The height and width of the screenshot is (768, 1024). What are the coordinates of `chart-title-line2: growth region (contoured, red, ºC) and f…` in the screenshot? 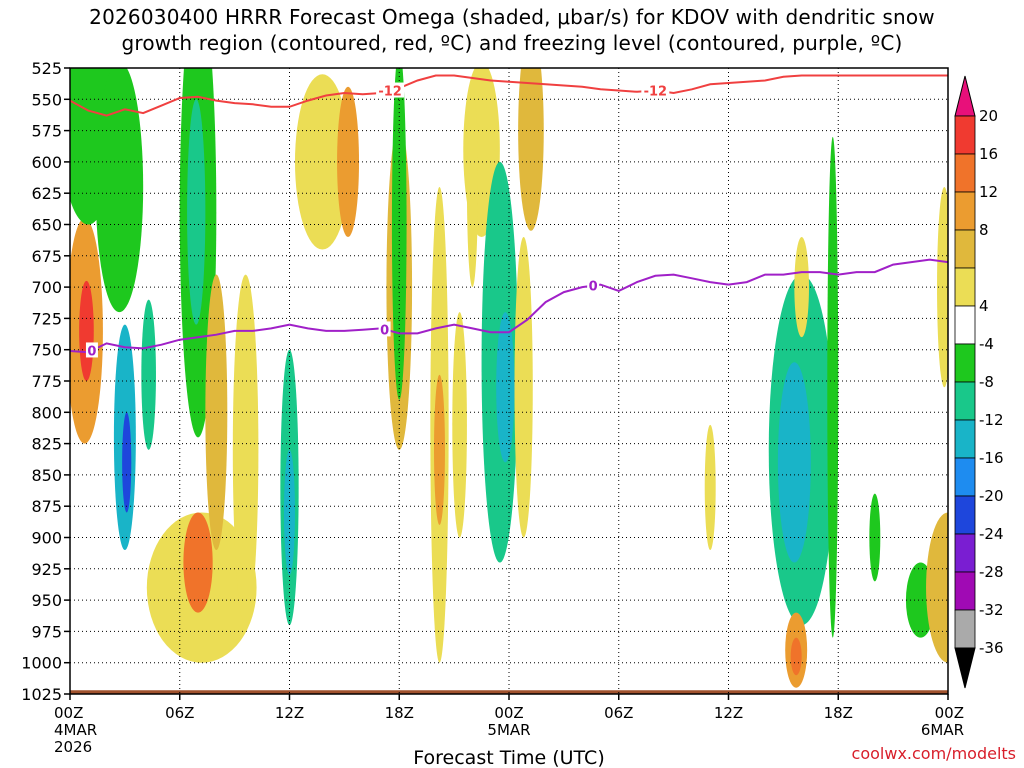 It's located at (512, 43).